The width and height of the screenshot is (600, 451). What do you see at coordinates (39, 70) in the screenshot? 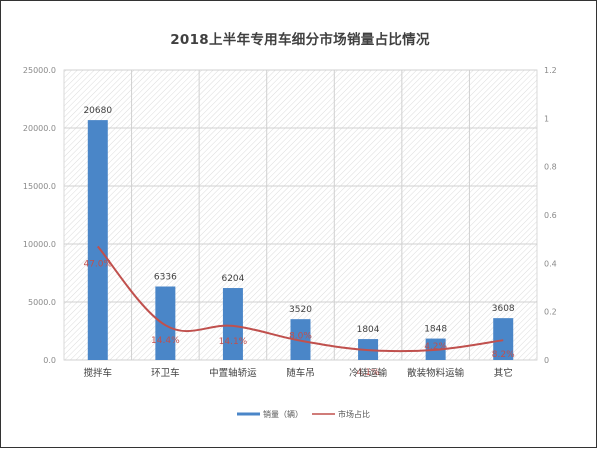
I see `left-tick-label: 25000.0` at bounding box center [39, 70].